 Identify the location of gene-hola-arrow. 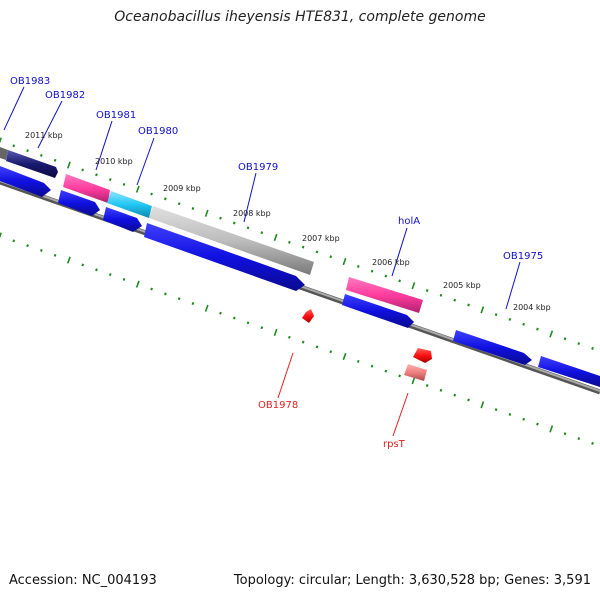
(384, 295).